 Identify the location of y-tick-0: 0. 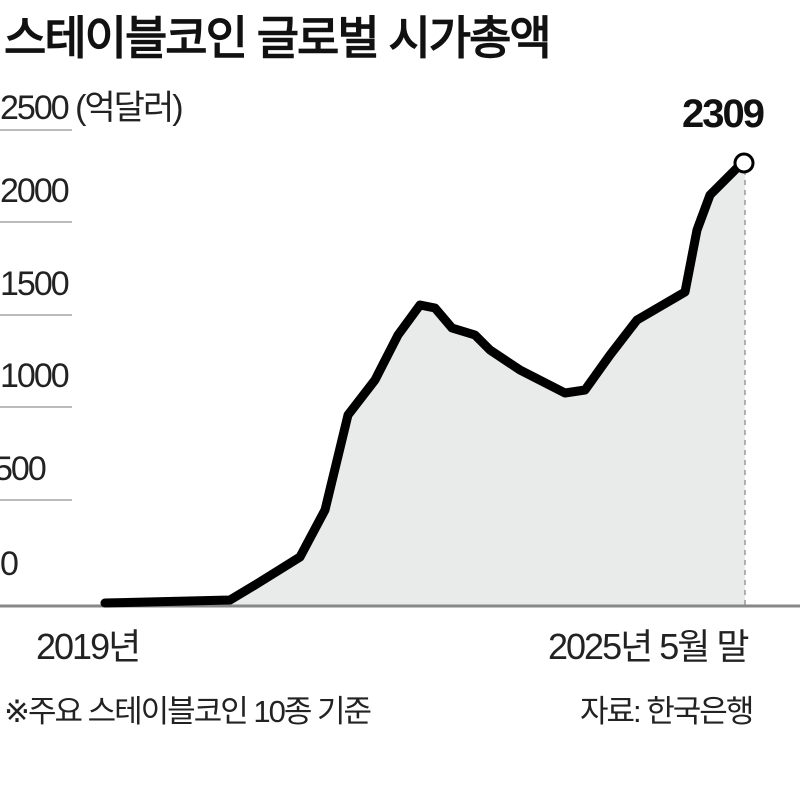
(9, 564).